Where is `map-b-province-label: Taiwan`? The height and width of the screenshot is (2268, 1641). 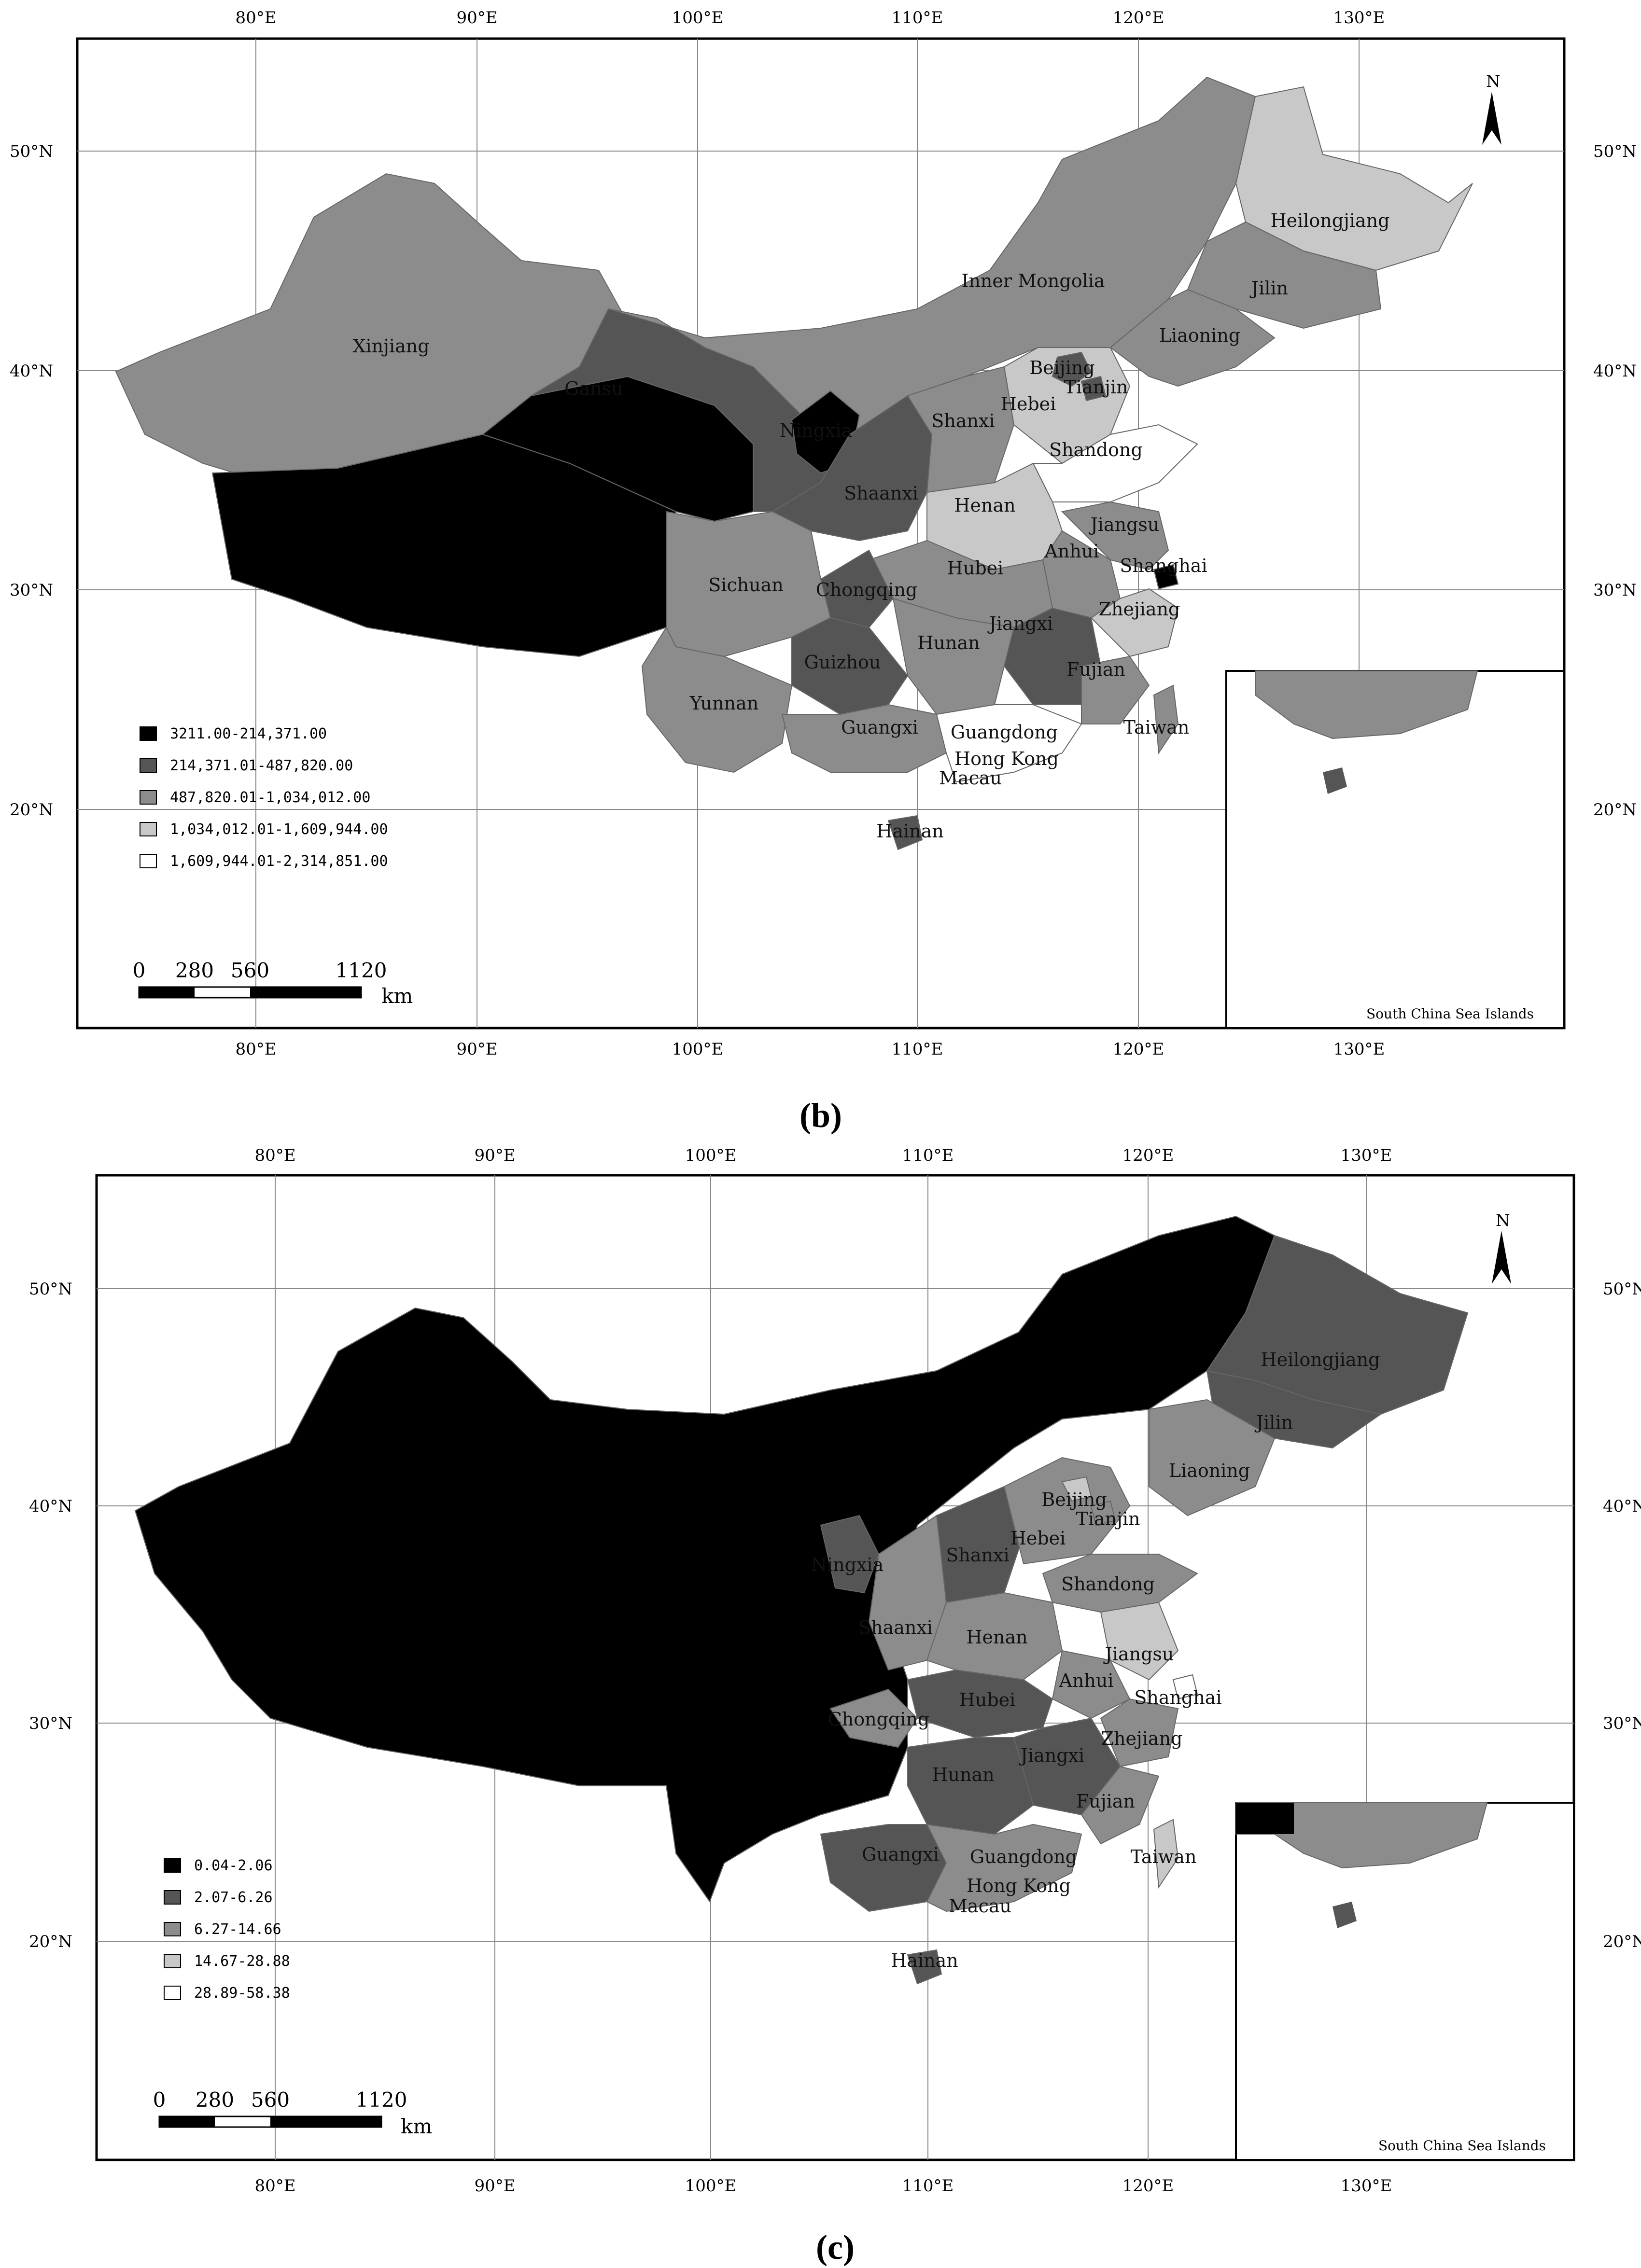
map-b-province-label: Taiwan is located at coordinates (1156, 727).